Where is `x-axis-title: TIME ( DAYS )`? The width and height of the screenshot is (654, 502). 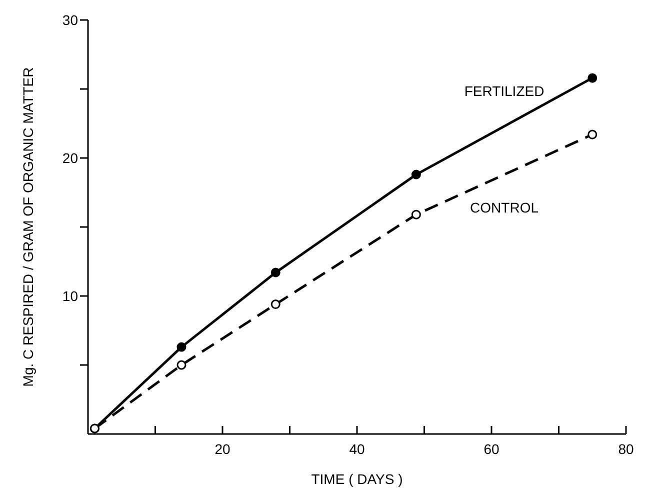 x-axis-title: TIME ( DAYS ) is located at coordinates (357, 479).